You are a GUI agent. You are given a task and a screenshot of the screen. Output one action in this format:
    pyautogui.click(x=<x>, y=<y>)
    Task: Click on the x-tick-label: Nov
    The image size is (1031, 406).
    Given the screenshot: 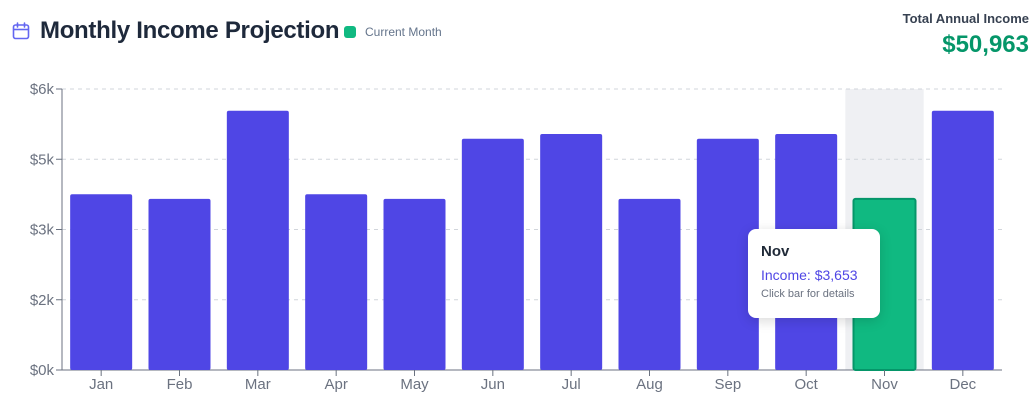 What is the action you would take?
    pyautogui.click(x=884, y=384)
    